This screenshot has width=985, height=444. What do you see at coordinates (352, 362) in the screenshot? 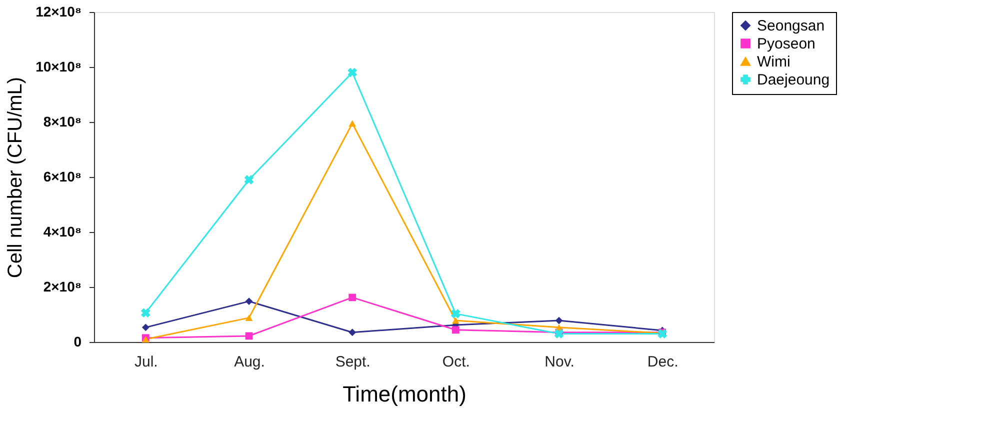
I see `x-tick-label: Sept.` at bounding box center [352, 362].